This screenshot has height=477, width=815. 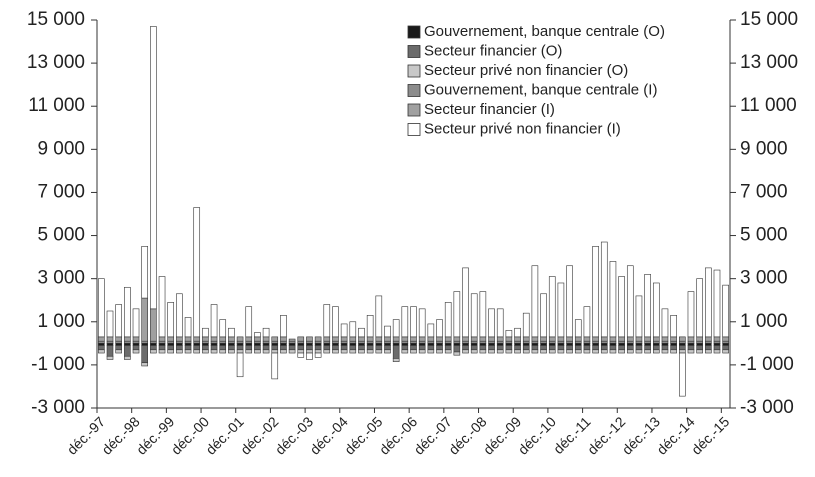 What do you see at coordinates (398, 435) in the screenshot?
I see `x-tick-label: déc.-06` at bounding box center [398, 435].